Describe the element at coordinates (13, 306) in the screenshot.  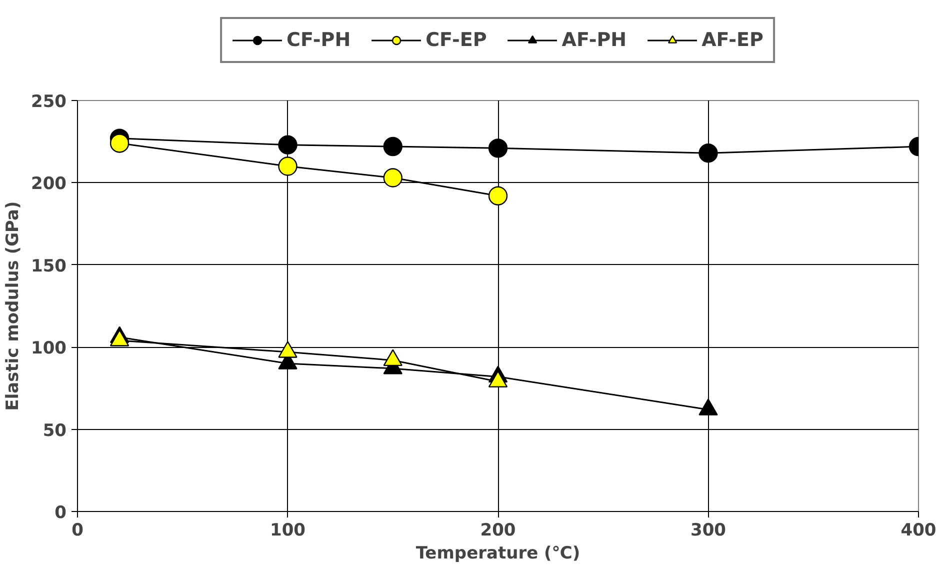
I see `y-axis-title: Elastic modulus (GPa)` at that location.